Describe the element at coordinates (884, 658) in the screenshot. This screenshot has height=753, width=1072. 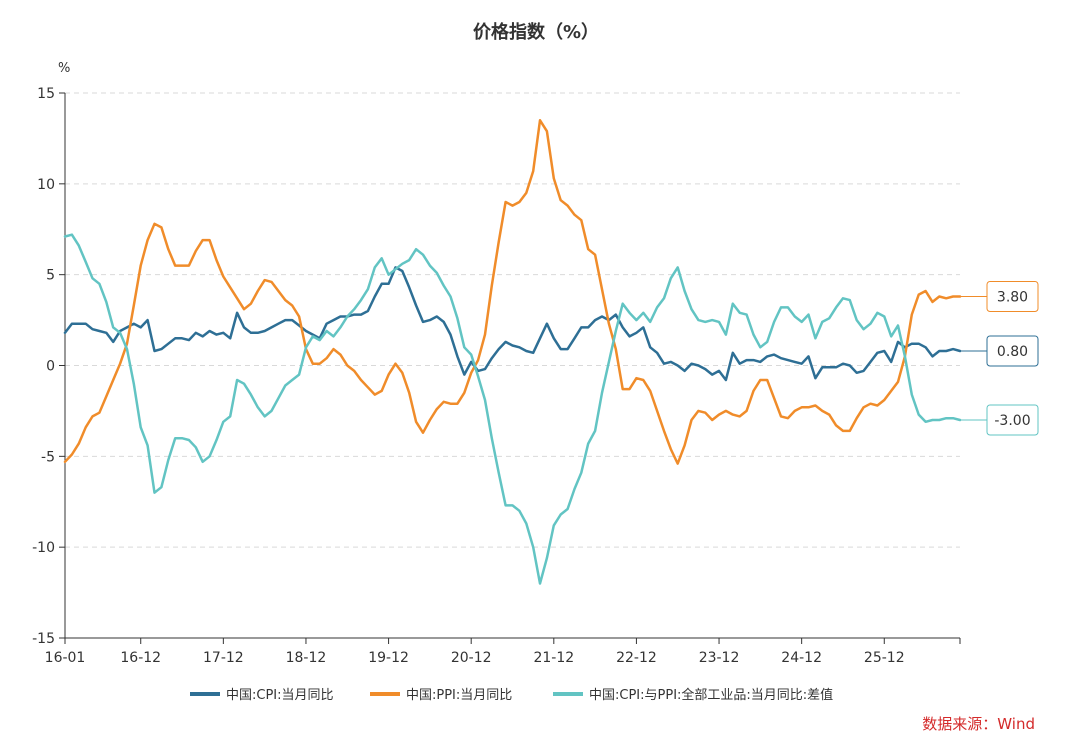
I see `x-tick-label: 25-12` at that location.